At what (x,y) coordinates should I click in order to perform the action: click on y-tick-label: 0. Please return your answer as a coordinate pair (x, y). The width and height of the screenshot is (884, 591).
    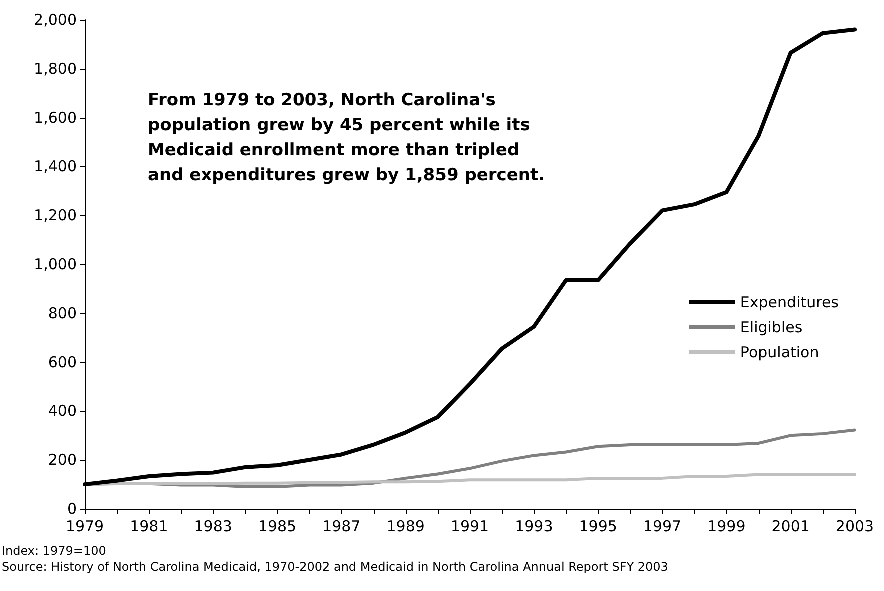
    Looking at the image, I should click on (72, 509).